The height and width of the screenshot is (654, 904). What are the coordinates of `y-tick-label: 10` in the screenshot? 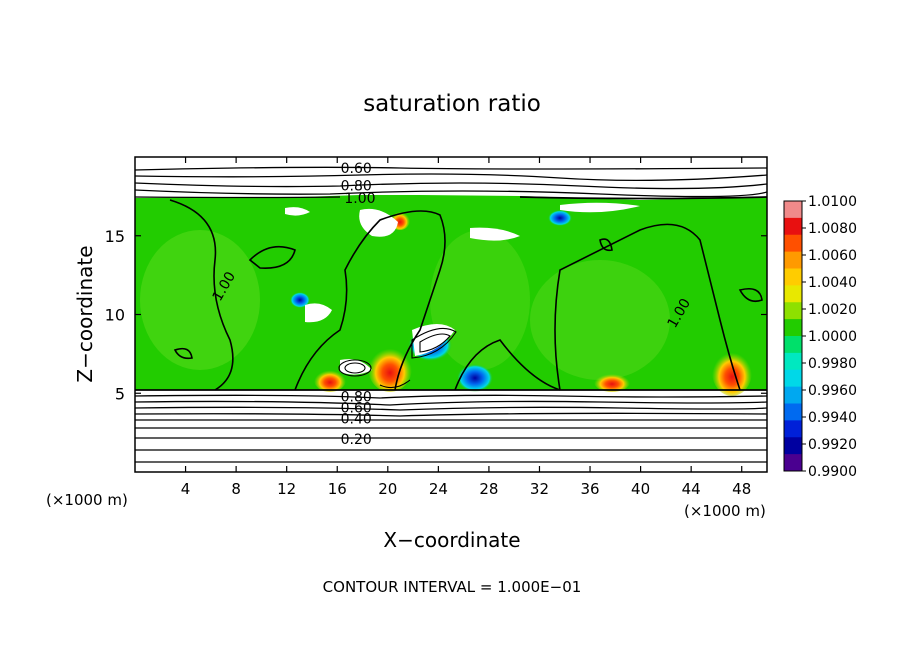 It's located at (115, 315).